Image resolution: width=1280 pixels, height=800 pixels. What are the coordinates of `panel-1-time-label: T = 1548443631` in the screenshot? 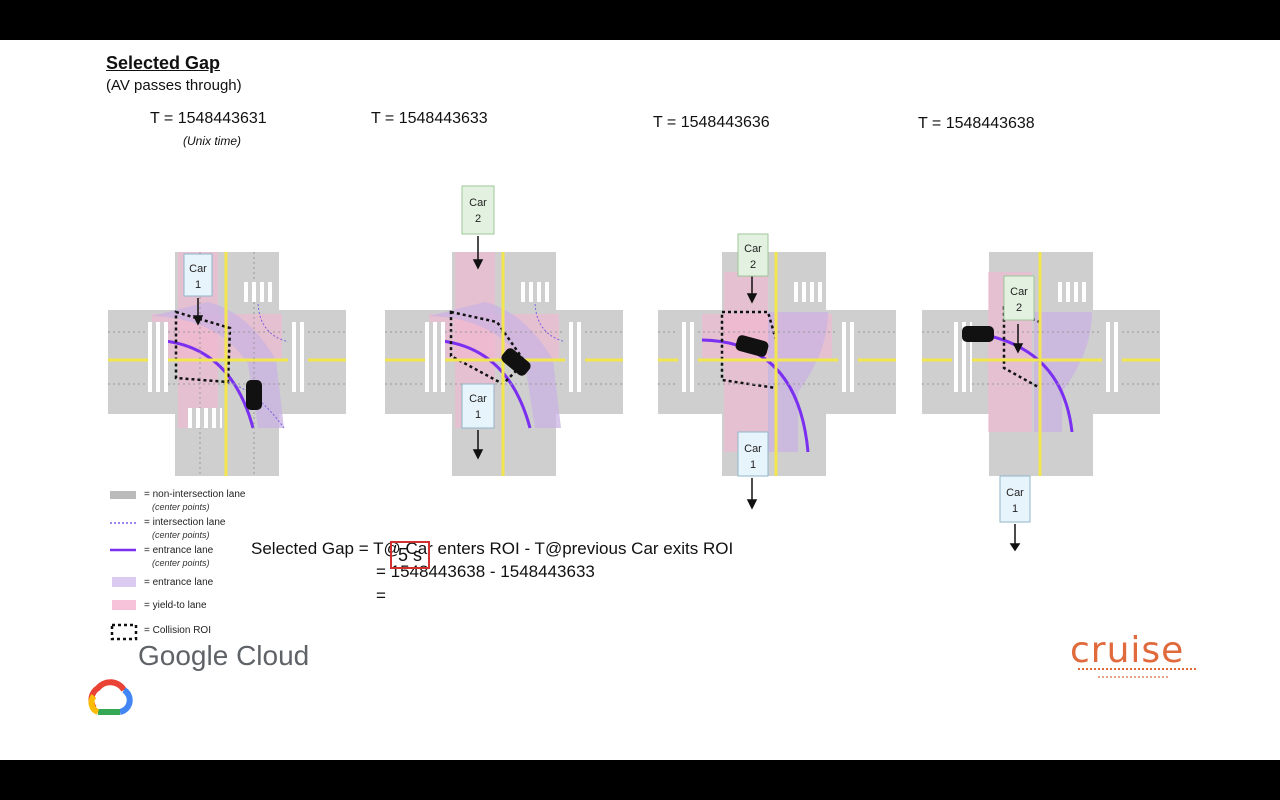 It's located at (208, 118).